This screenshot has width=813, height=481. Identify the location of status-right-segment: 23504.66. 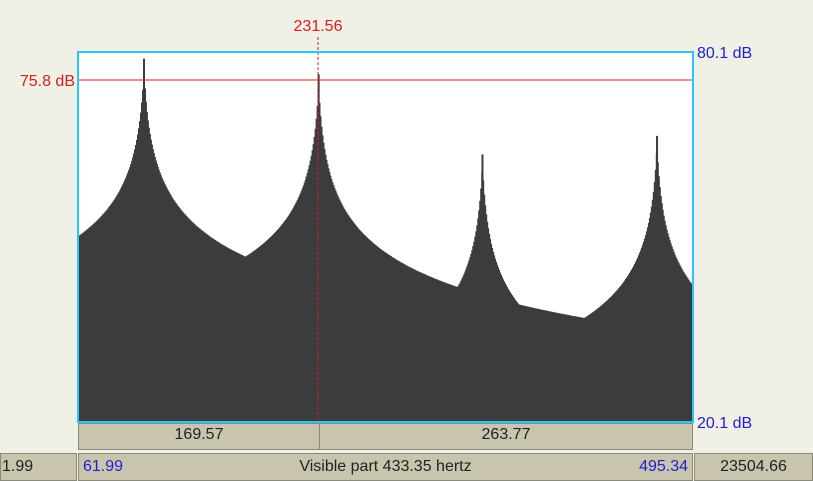
(753, 467).